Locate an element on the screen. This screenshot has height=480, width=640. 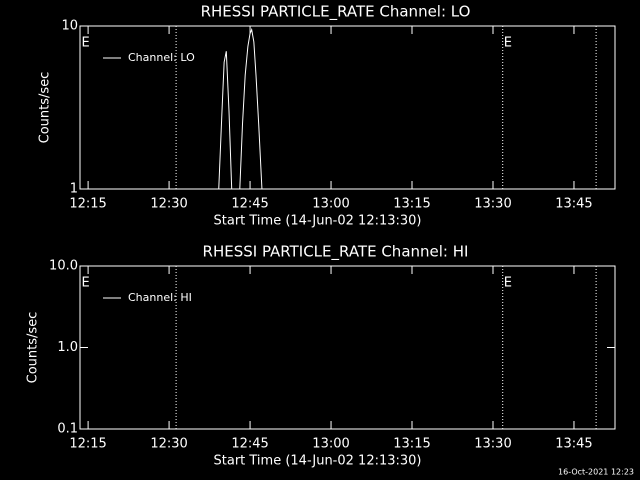
footer-date: 16-Oct-2021 12:23 is located at coordinates (596, 472).